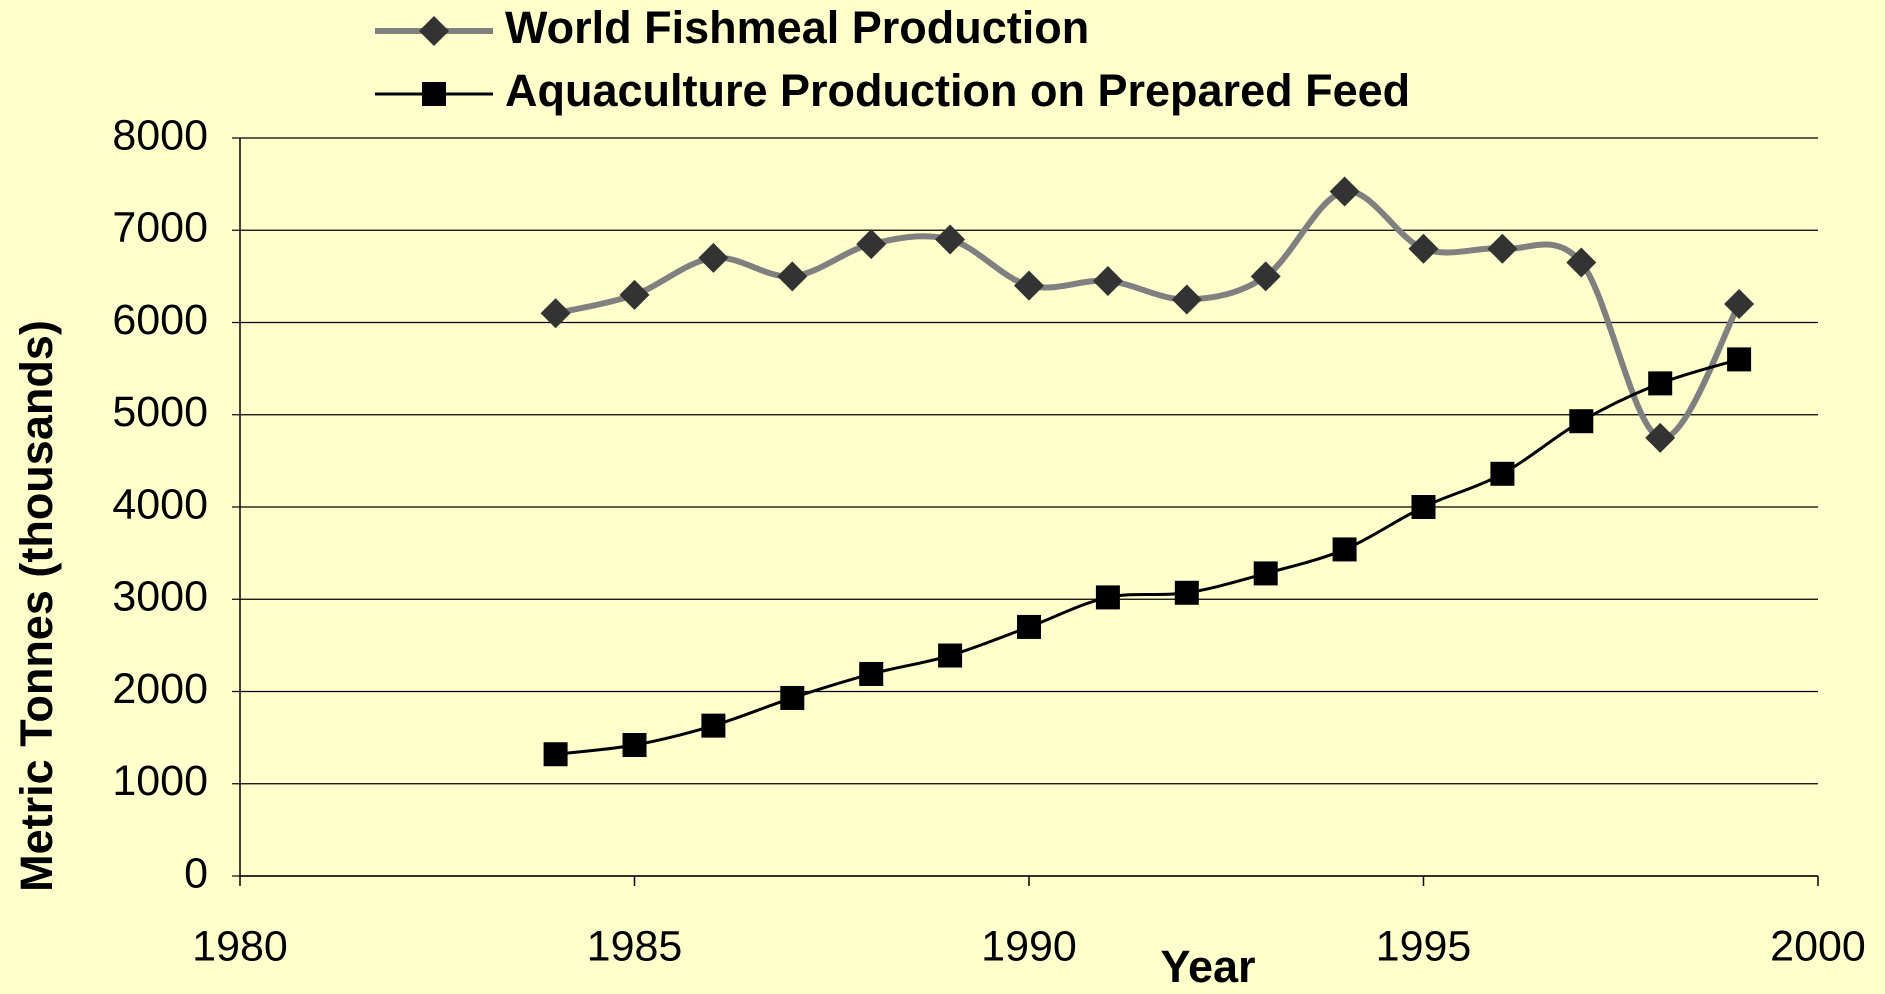  Describe the element at coordinates (160, 320) in the screenshot. I see `y-tick-label: 6000` at that location.